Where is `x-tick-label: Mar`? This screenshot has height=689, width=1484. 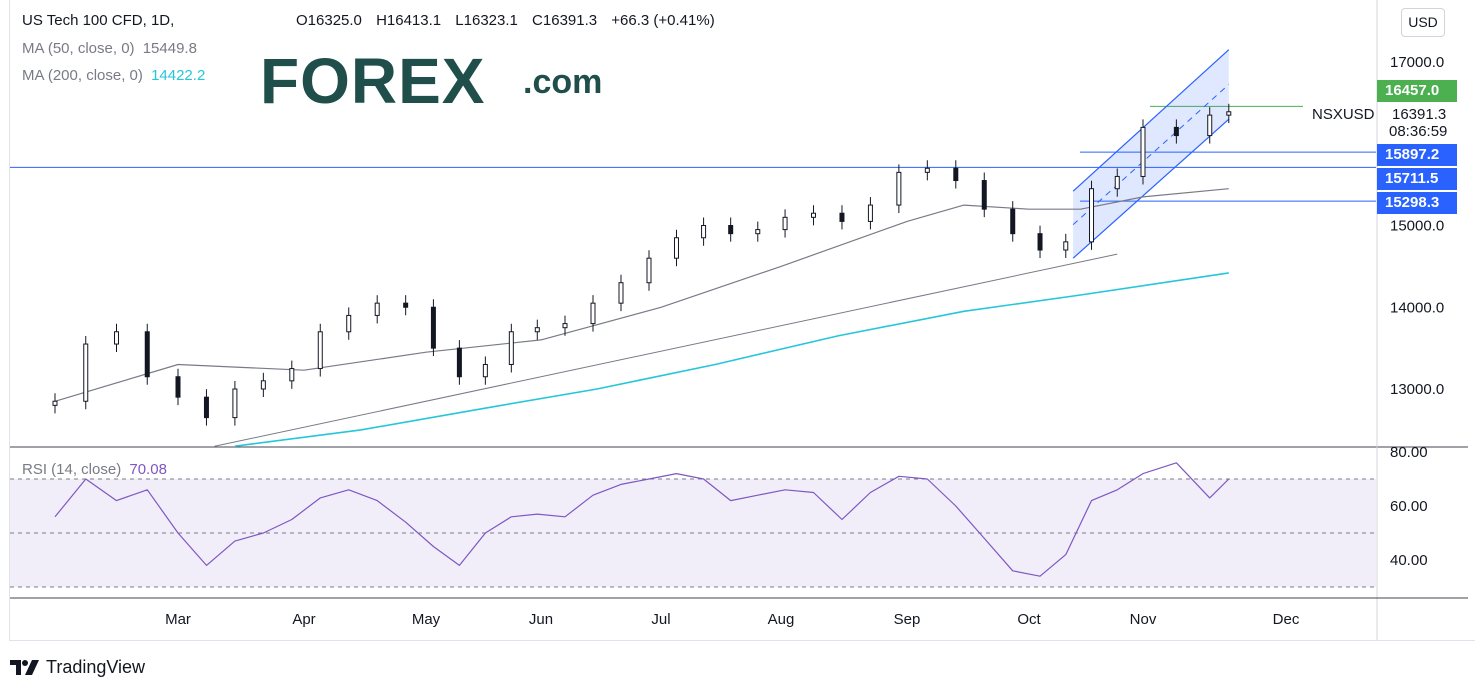
x-tick-label: Mar is located at coordinates (178, 619).